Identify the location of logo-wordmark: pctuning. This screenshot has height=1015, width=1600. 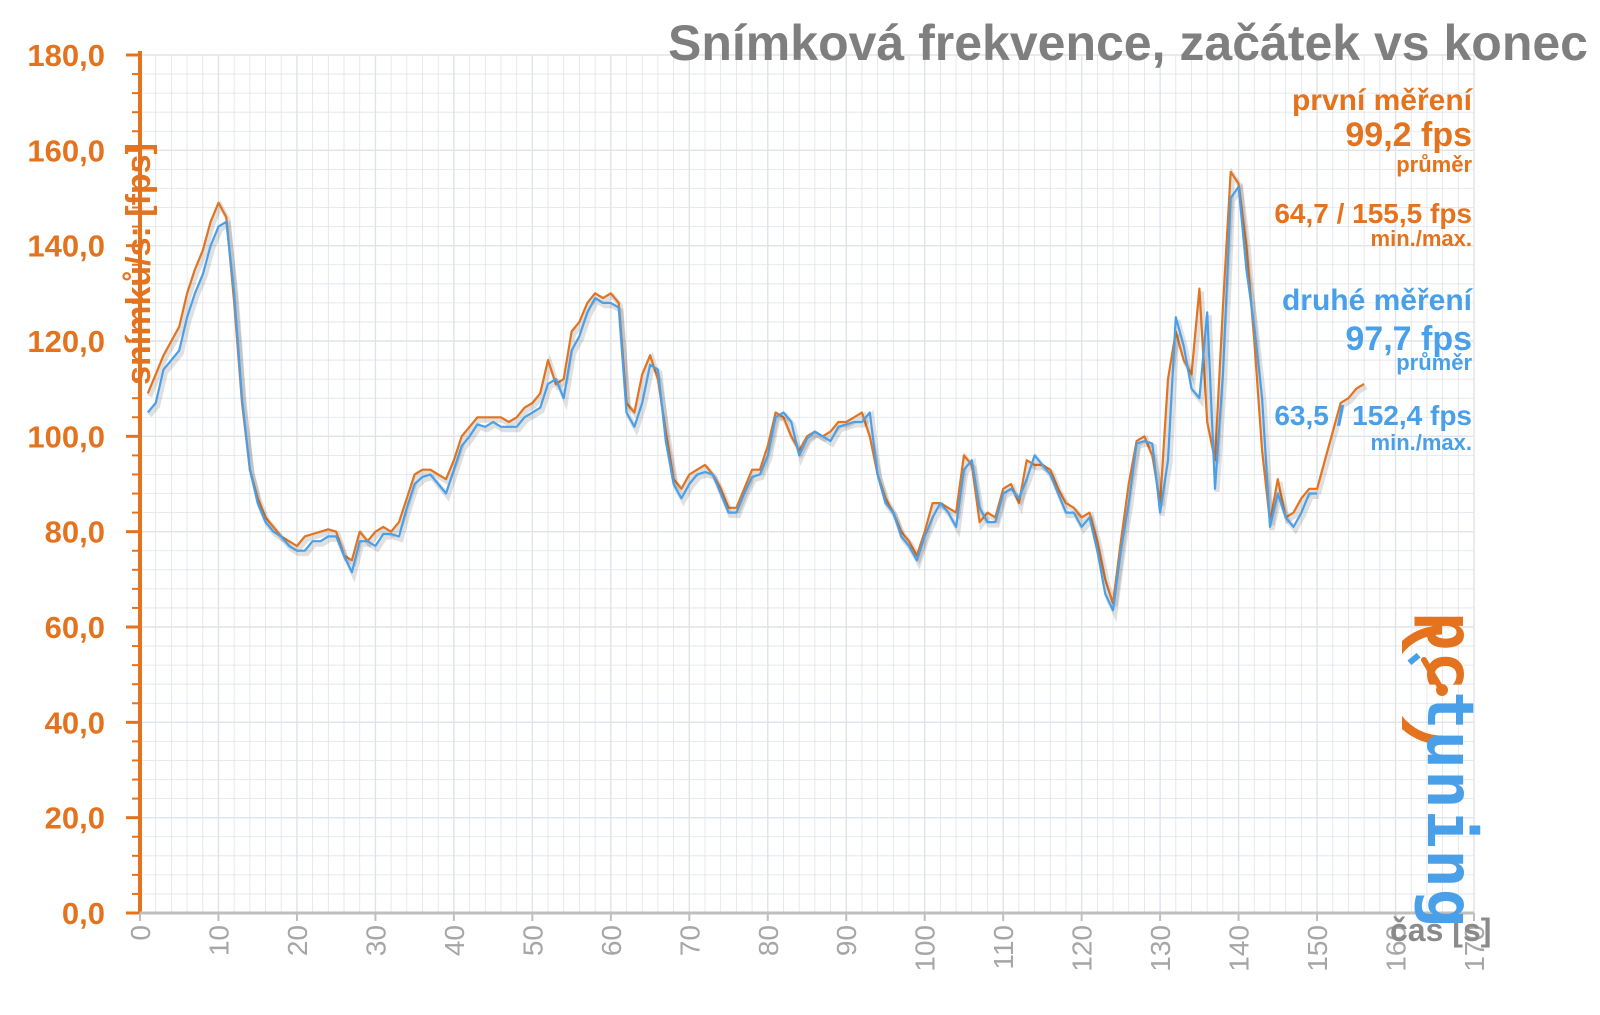
(1449, 770).